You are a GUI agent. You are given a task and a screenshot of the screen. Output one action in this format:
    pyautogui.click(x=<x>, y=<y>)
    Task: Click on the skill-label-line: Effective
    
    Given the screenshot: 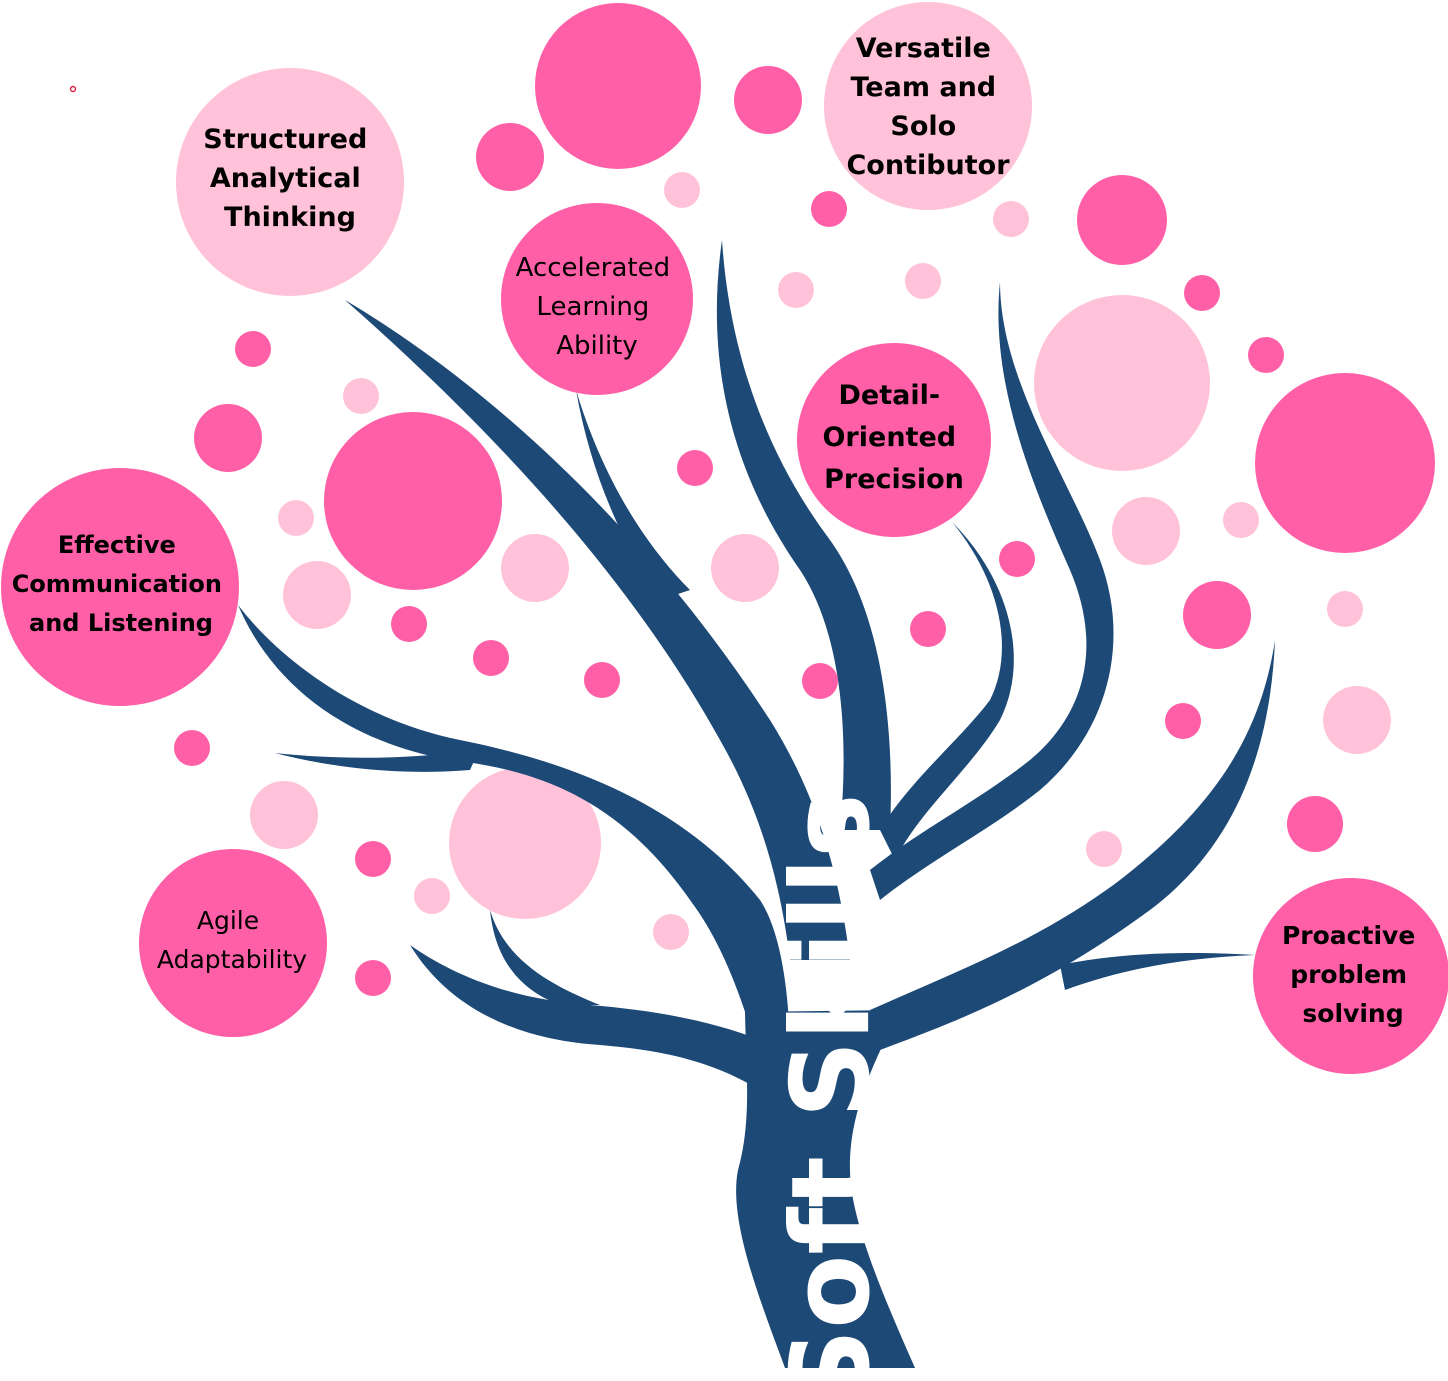 What is the action you would take?
    pyautogui.click(x=117, y=545)
    